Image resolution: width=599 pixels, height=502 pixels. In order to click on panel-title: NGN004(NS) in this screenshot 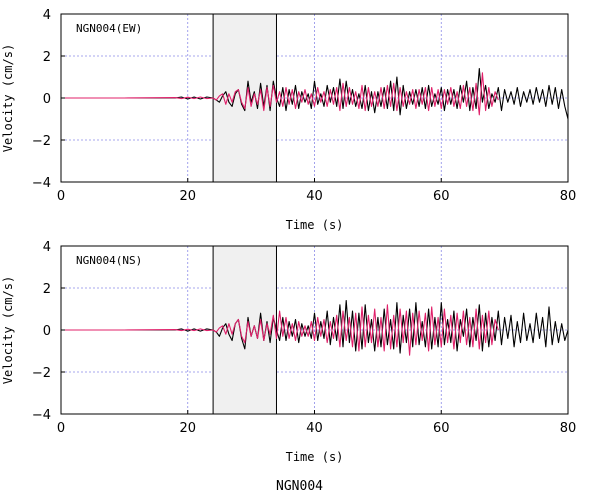, I will do `click(109, 260)`.